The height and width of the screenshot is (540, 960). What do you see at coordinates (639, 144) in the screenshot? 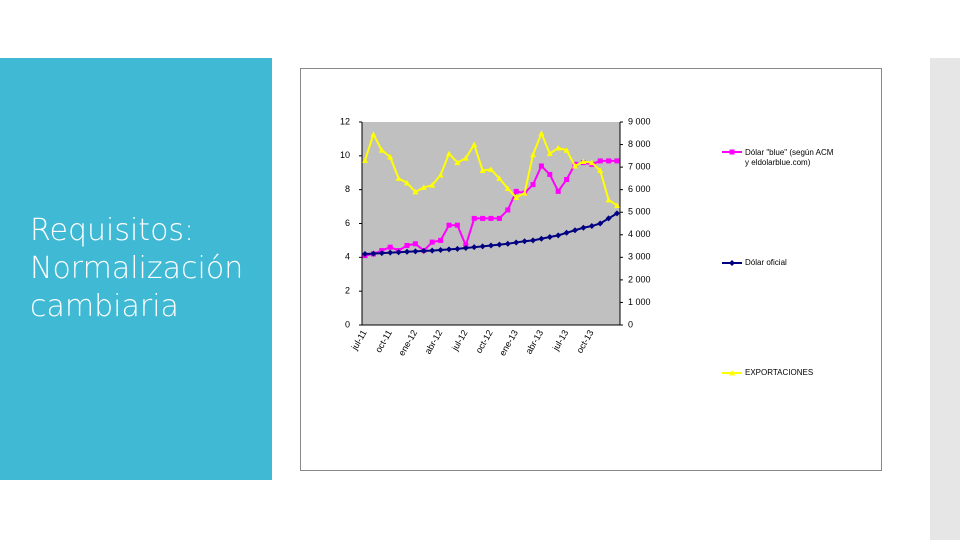
I see `y2-tick-label: 8 000` at bounding box center [639, 144].